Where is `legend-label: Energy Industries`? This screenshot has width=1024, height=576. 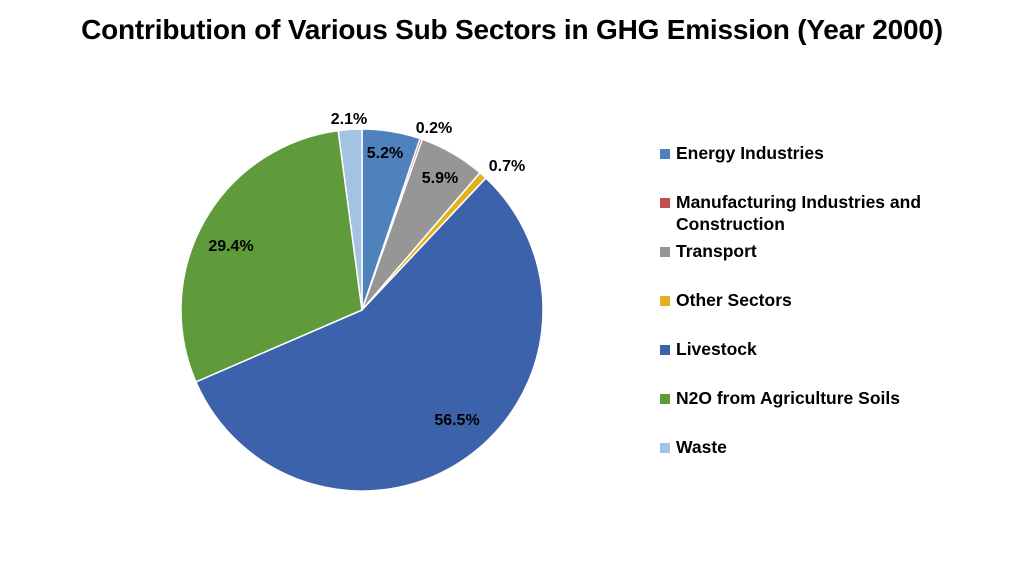
legend-label: Energy Industries is located at coordinates (750, 153).